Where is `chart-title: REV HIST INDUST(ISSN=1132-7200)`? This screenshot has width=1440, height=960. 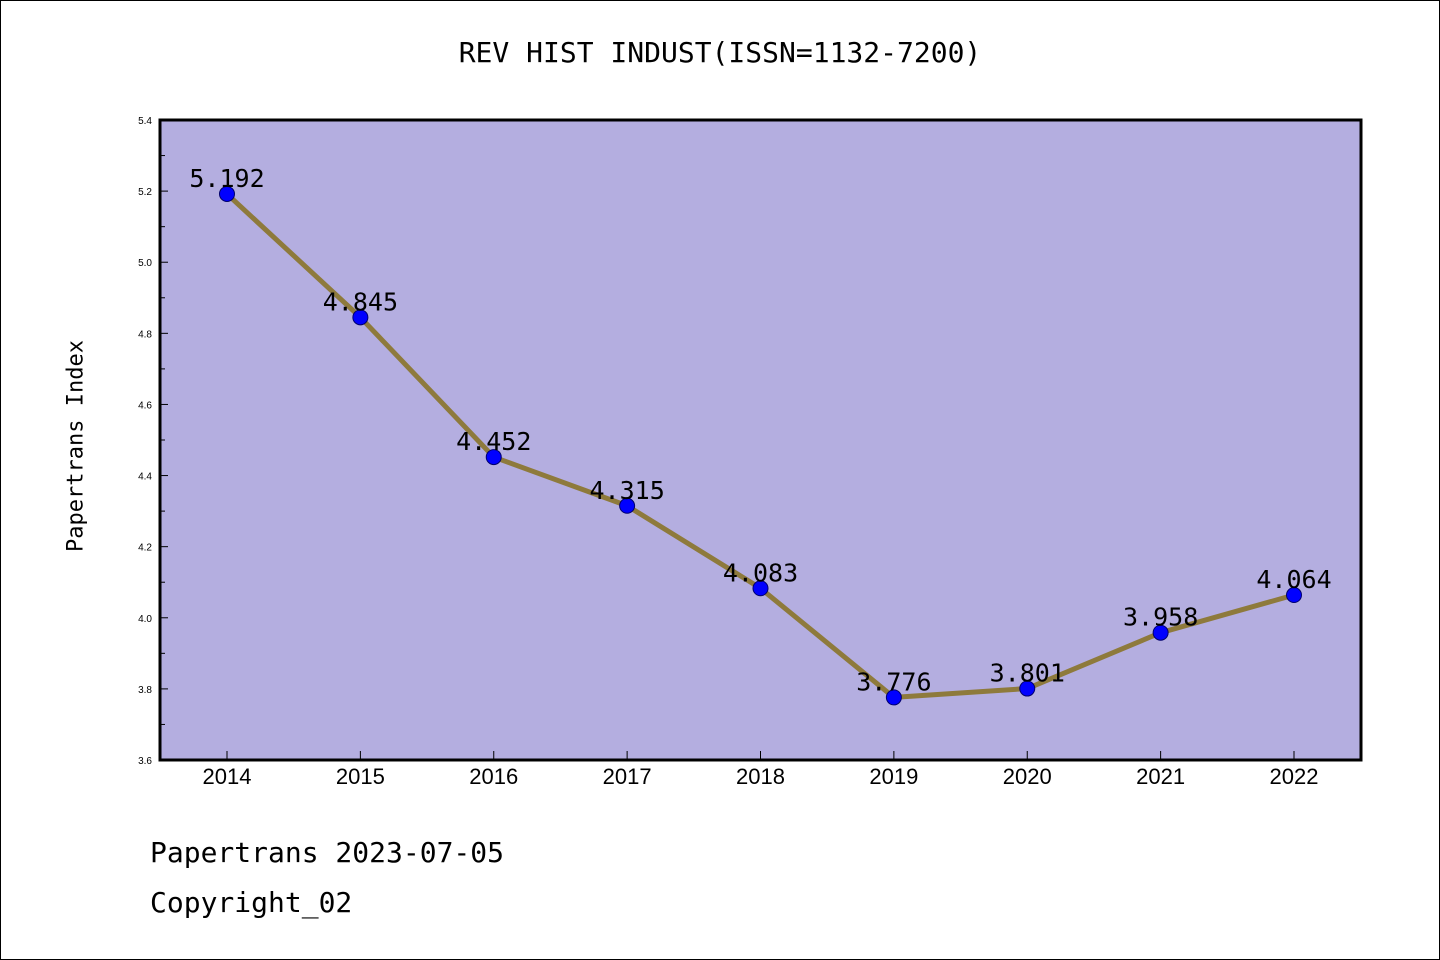 chart-title: REV HIST INDUST(ISSN=1132-7200) is located at coordinates (720, 52).